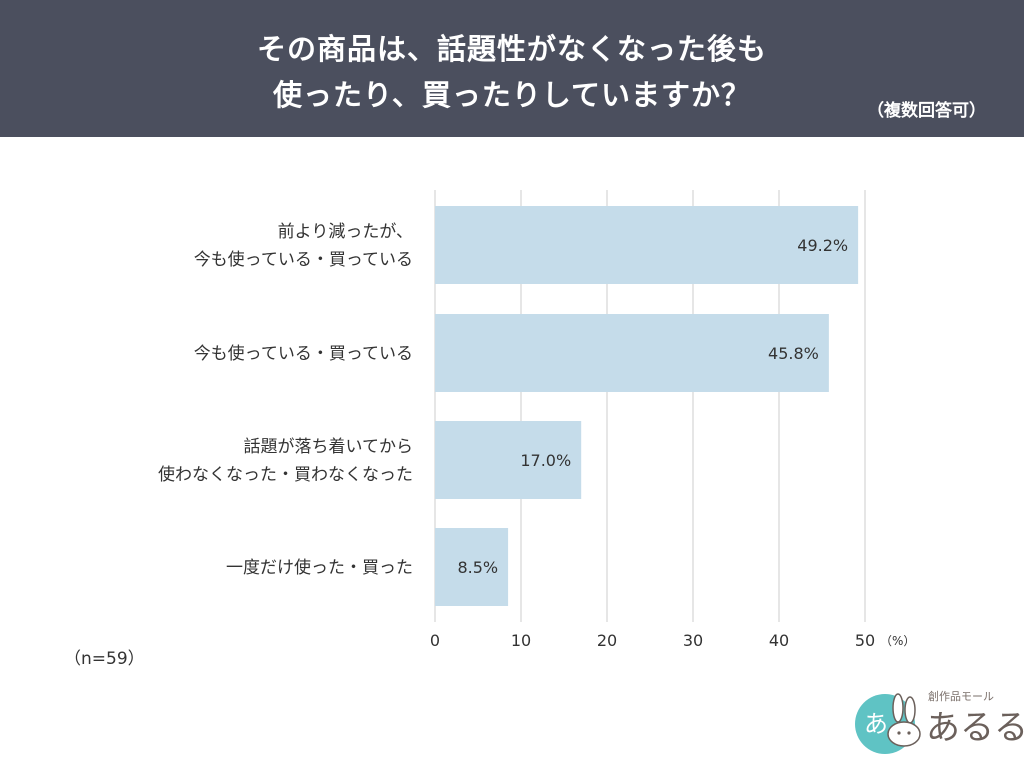  Describe the element at coordinates (865, 640) in the screenshot. I see `x-tick-label: 50` at that location.